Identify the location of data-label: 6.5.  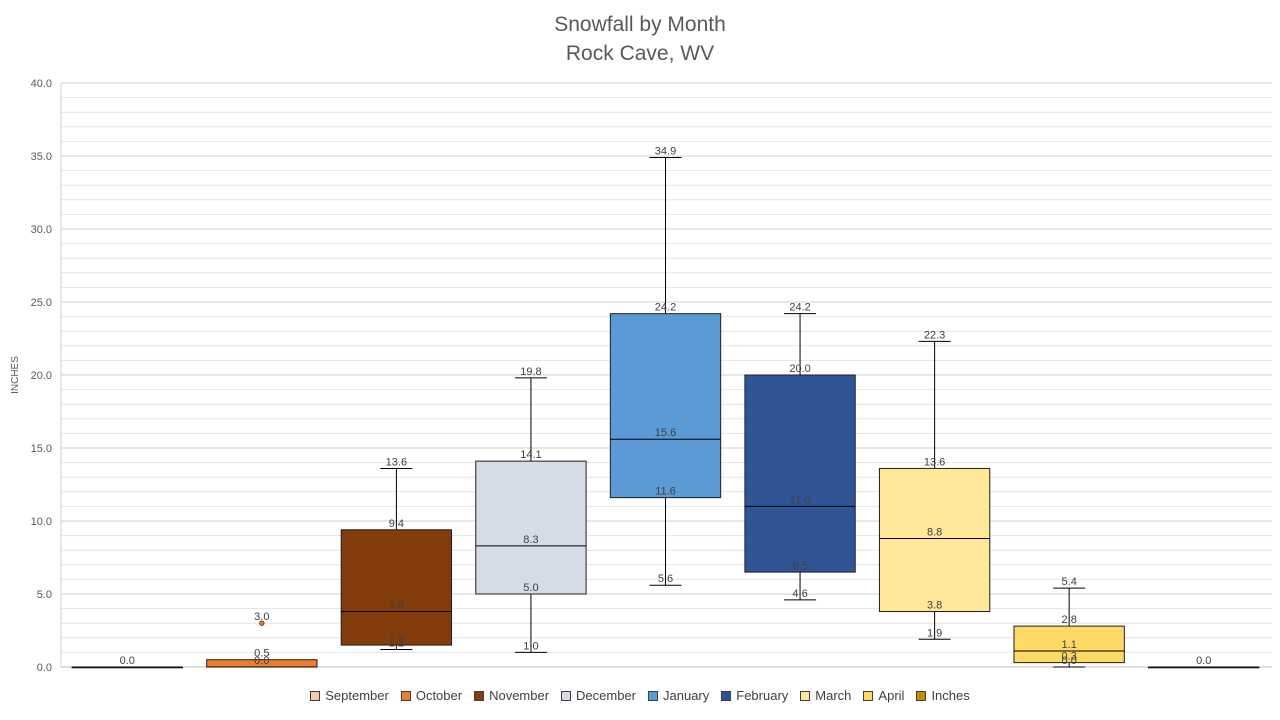
(799, 566).